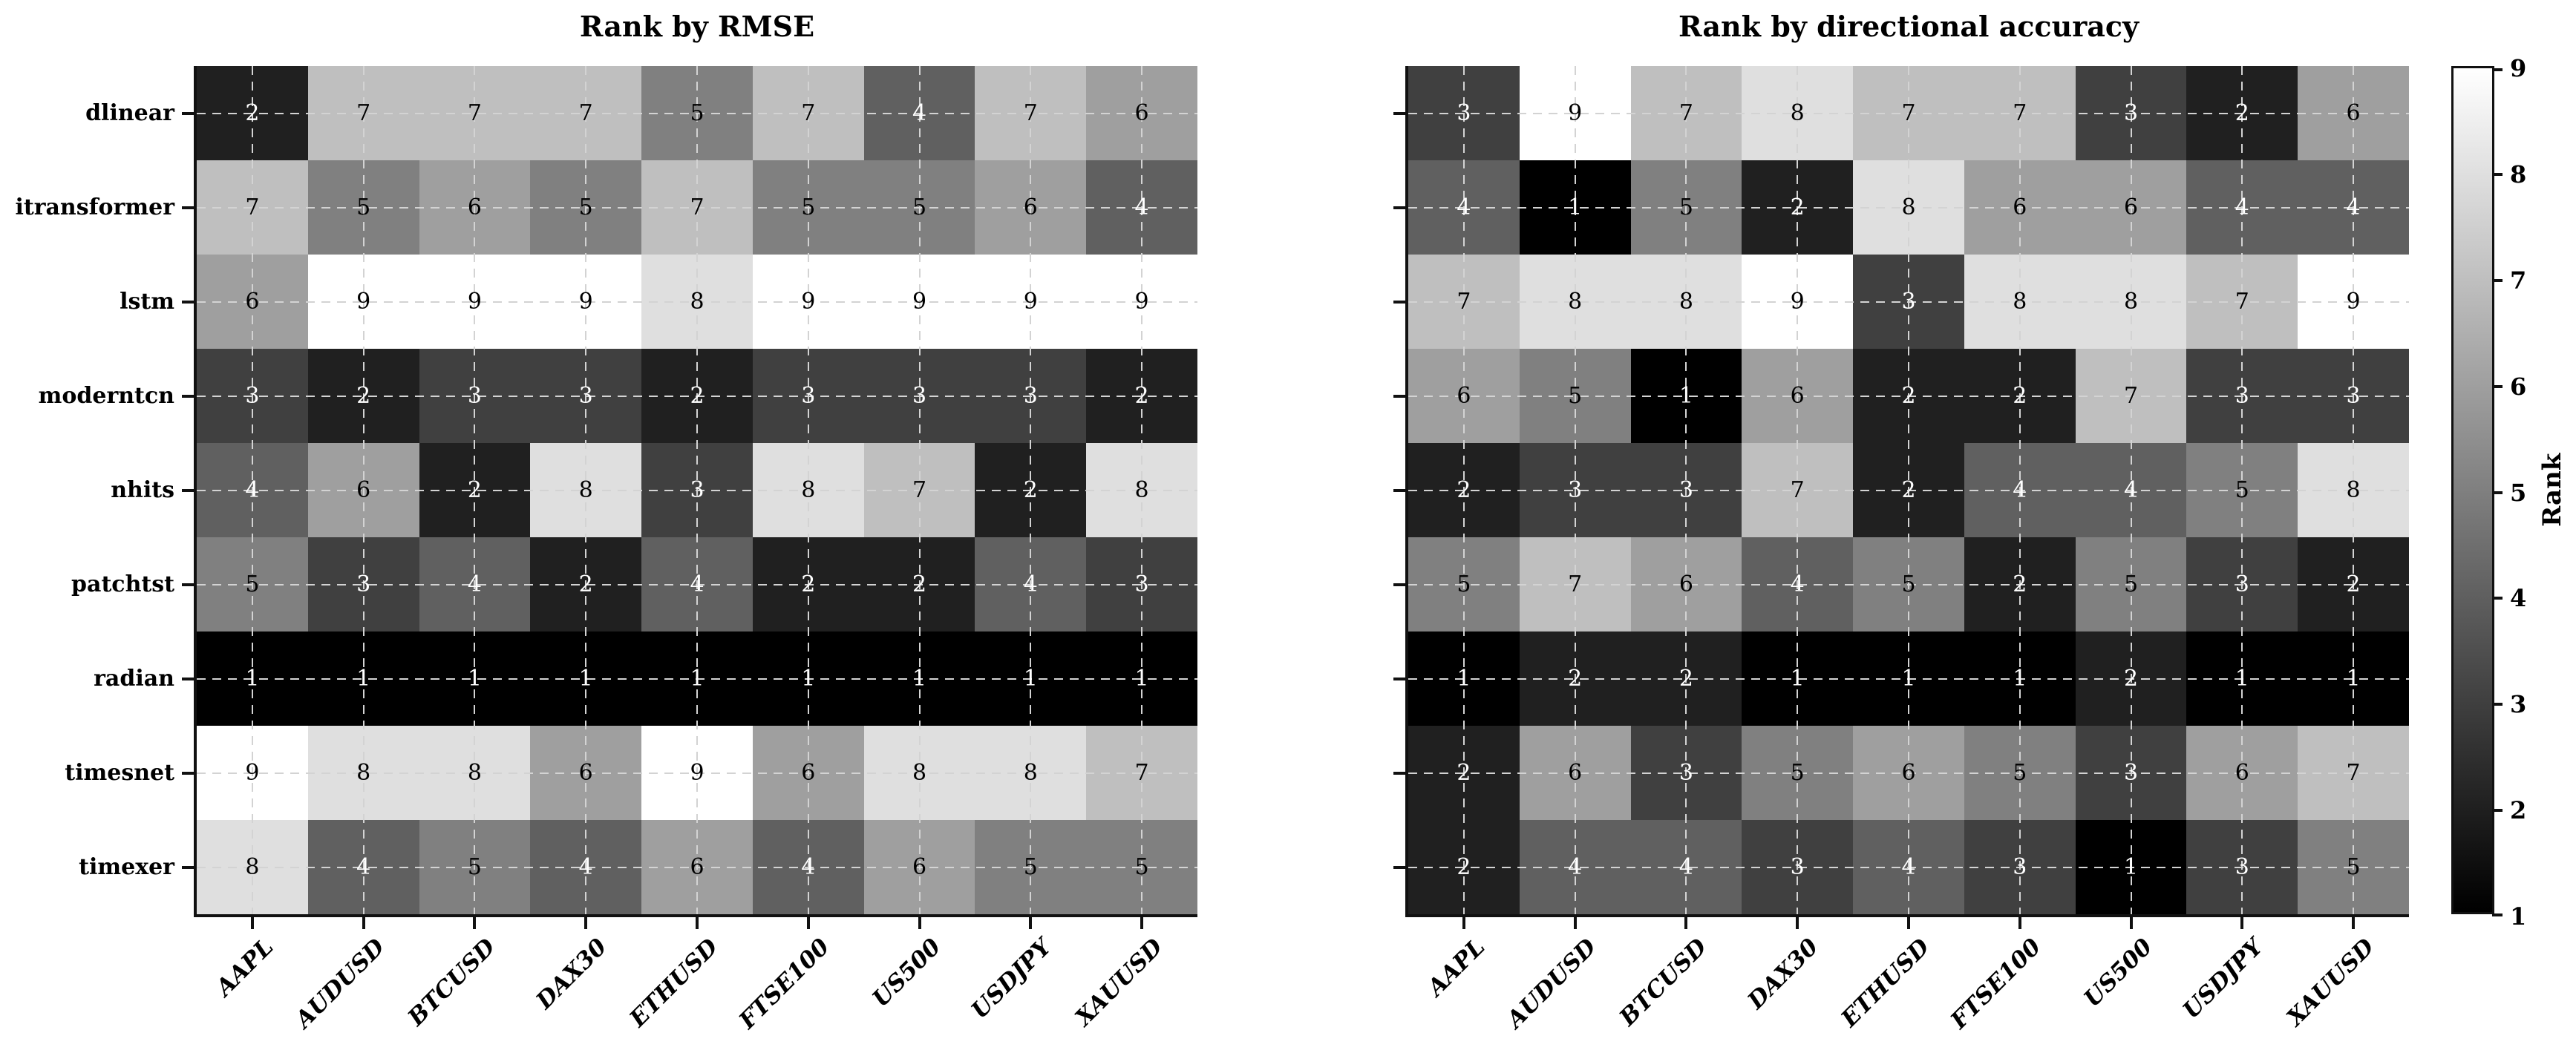 The height and width of the screenshot is (1053, 2576). Describe the element at coordinates (2242, 302) in the screenshot. I see `heatmap-cell-lstm-USDJPY: 7` at that location.